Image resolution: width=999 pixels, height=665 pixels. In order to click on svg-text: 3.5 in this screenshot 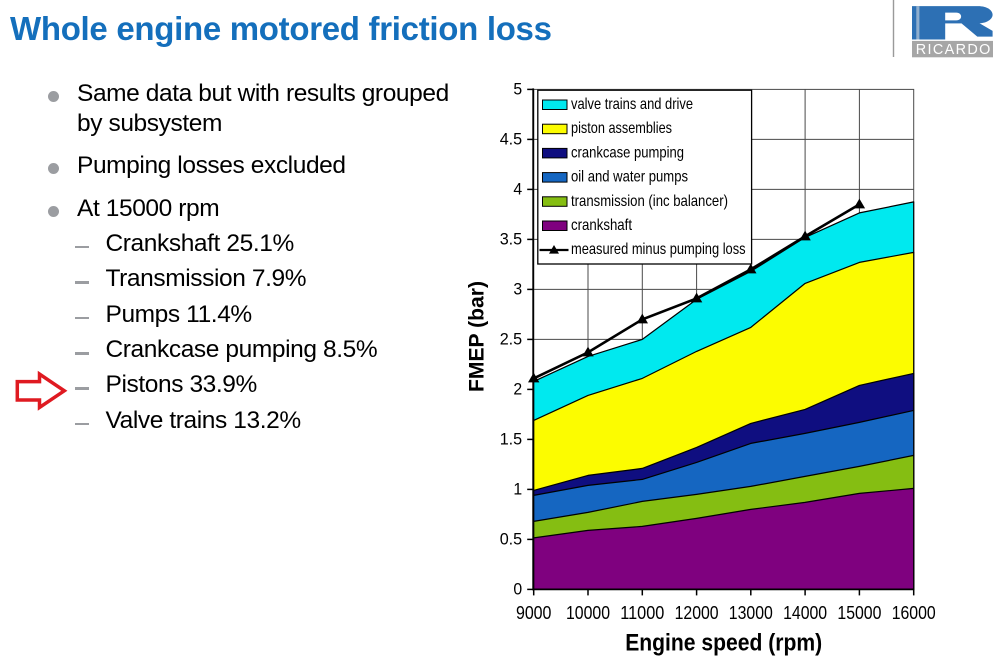, I will do `click(511, 239)`.